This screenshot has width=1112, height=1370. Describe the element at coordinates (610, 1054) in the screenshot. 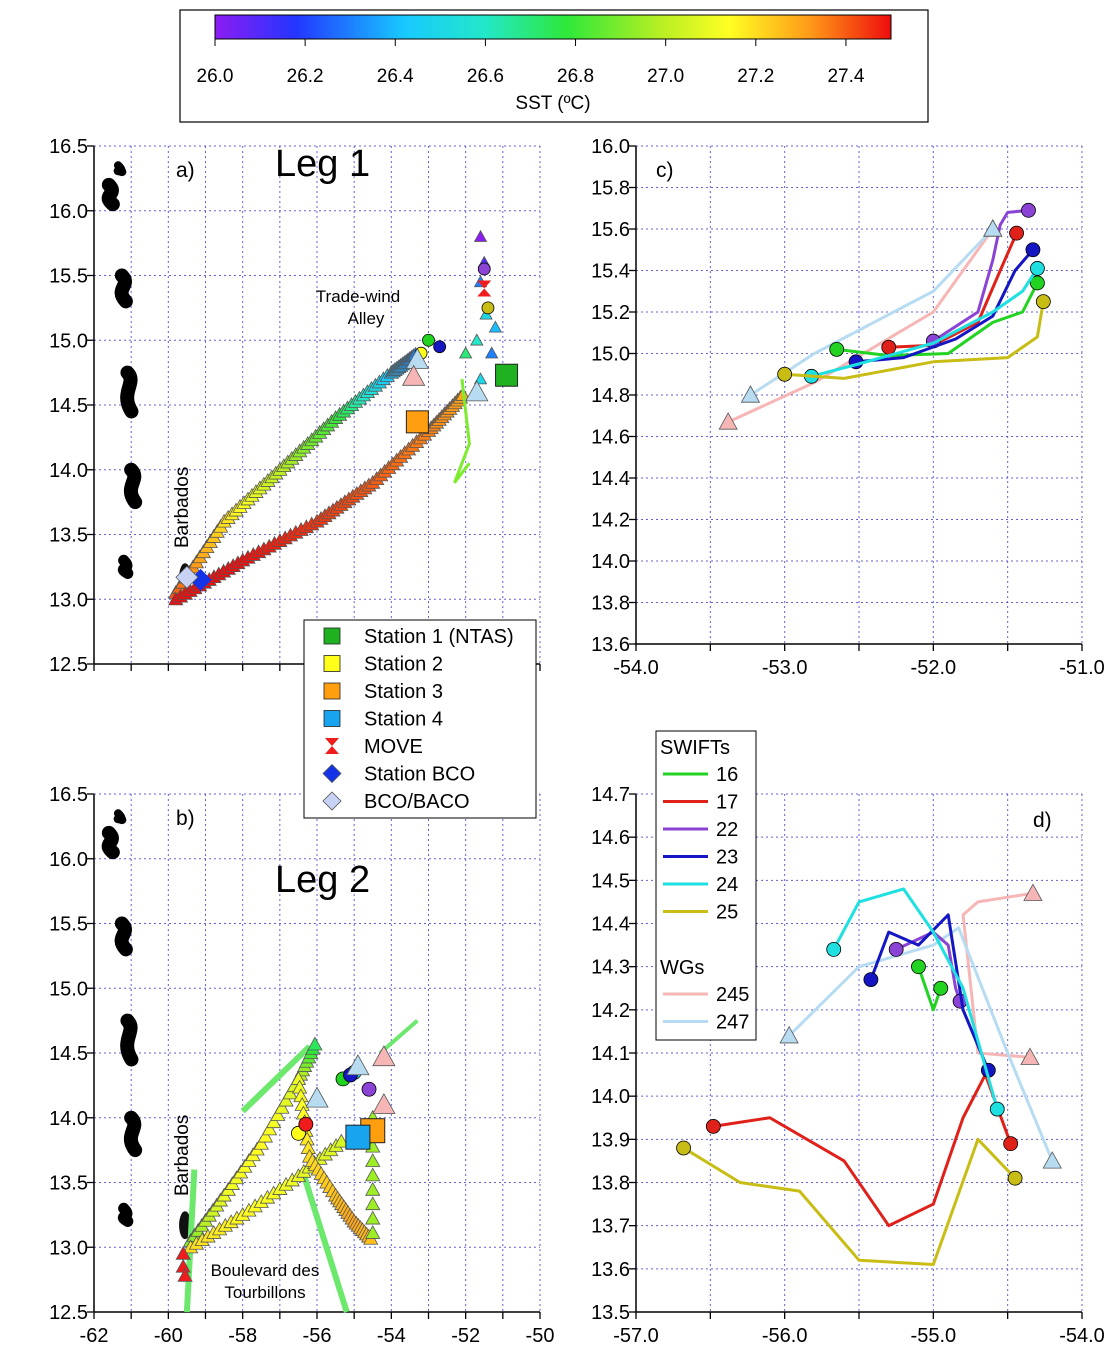

I see `y-tick-label: 14.1` at that location.